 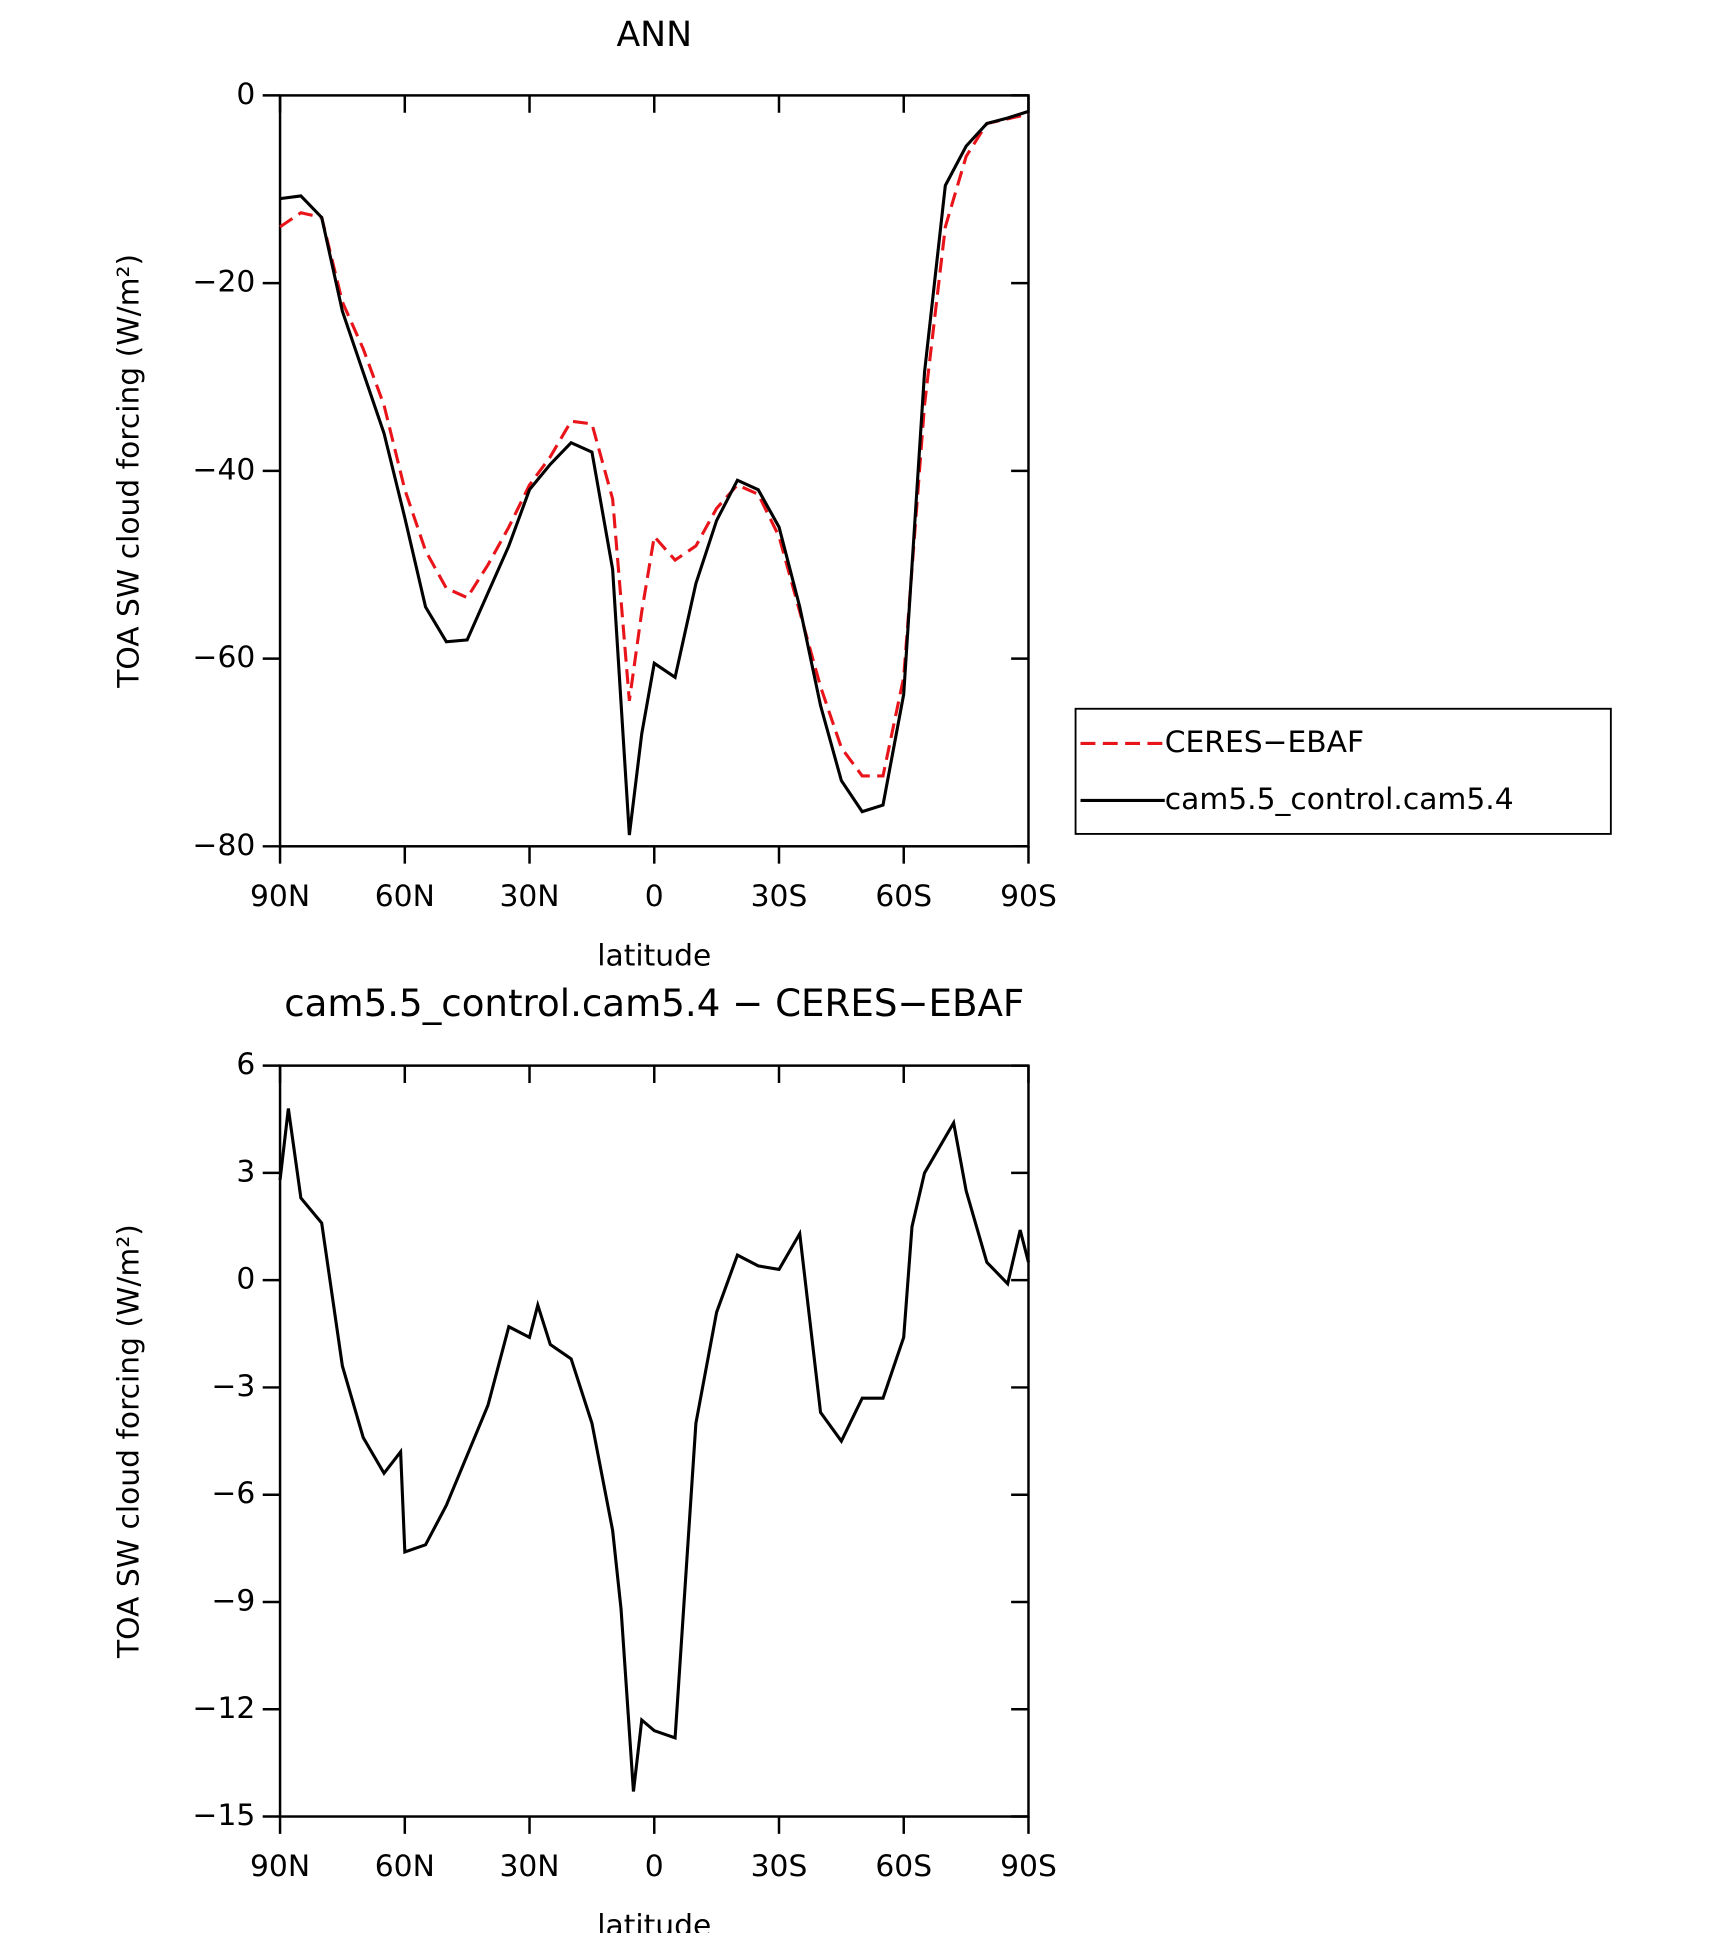 What do you see at coordinates (224, 1708) in the screenshot?
I see `y-tick-label: −12` at bounding box center [224, 1708].